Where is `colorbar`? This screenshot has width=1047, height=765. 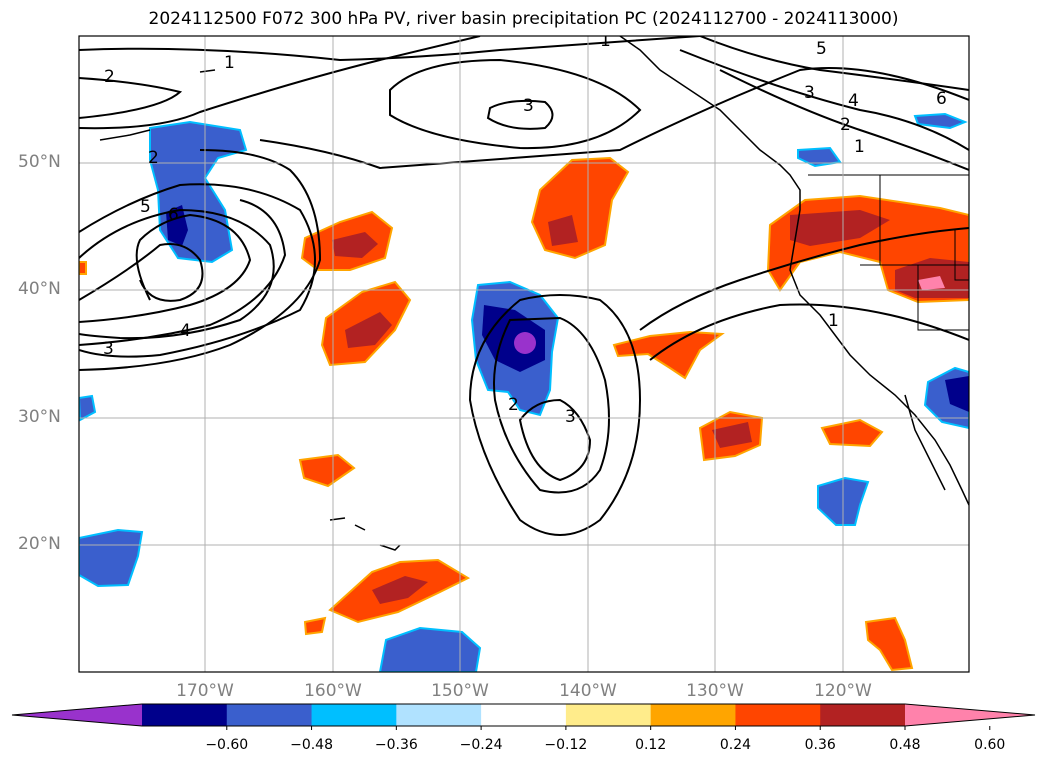
colorbar is located at coordinates (523, 716).